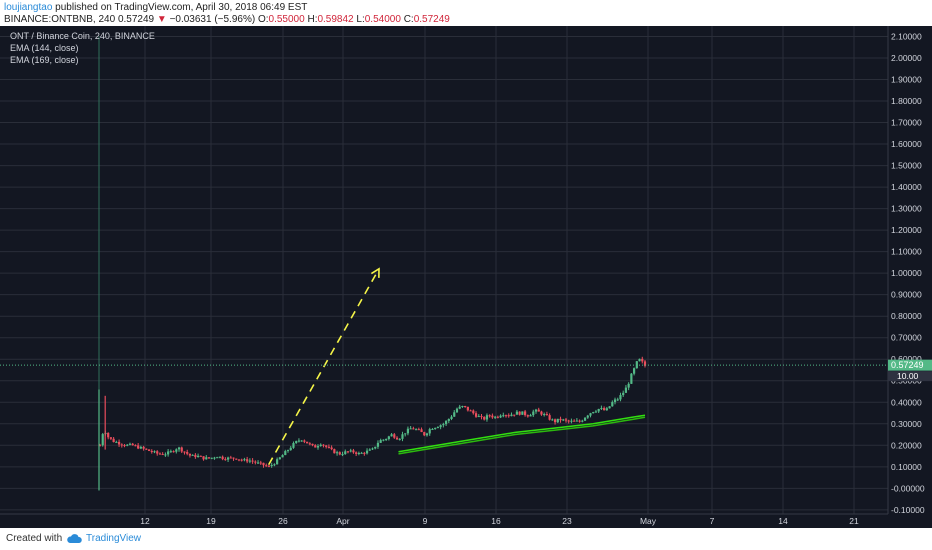  Describe the element at coordinates (60, 19) in the screenshot. I see `symbol-label: BINANCE:ONTBNB, 240` at that location.